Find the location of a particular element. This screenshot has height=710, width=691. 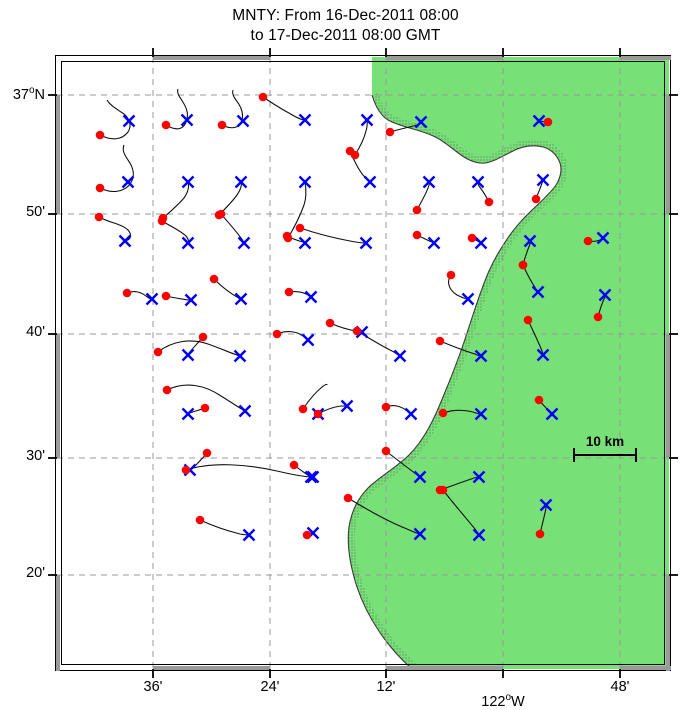

x-axis-tick-label-4: 48' is located at coordinates (620, 687).